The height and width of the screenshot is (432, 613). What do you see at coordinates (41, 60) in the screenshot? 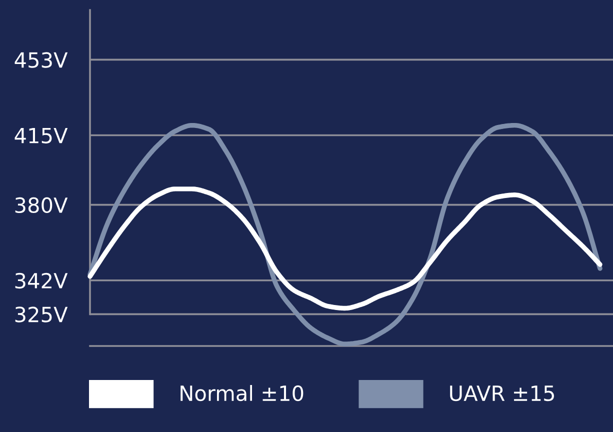
I see `y-tick-label: 453V` at bounding box center [41, 60].